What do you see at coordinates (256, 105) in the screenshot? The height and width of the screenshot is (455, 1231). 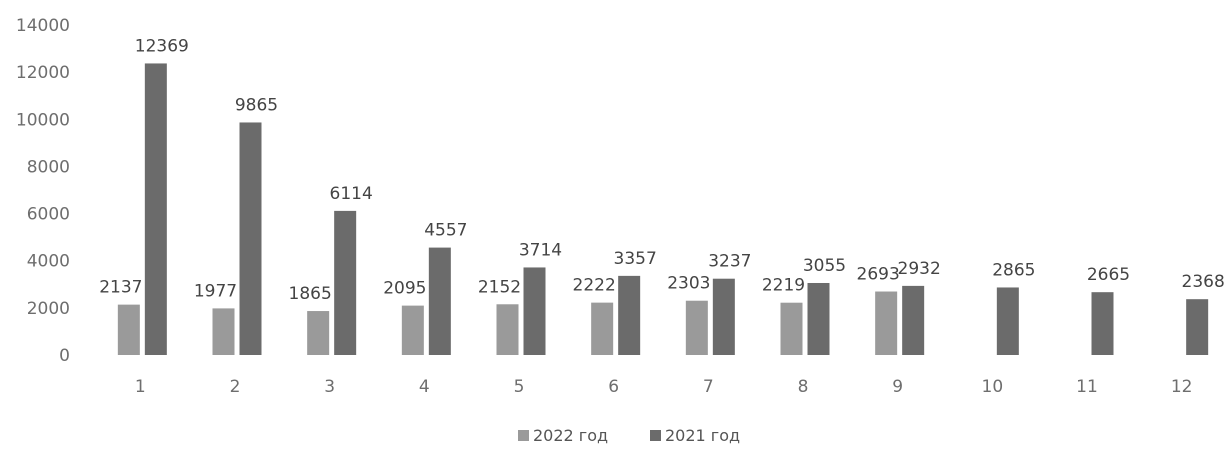 I see `data-label: 9865` at bounding box center [256, 105].